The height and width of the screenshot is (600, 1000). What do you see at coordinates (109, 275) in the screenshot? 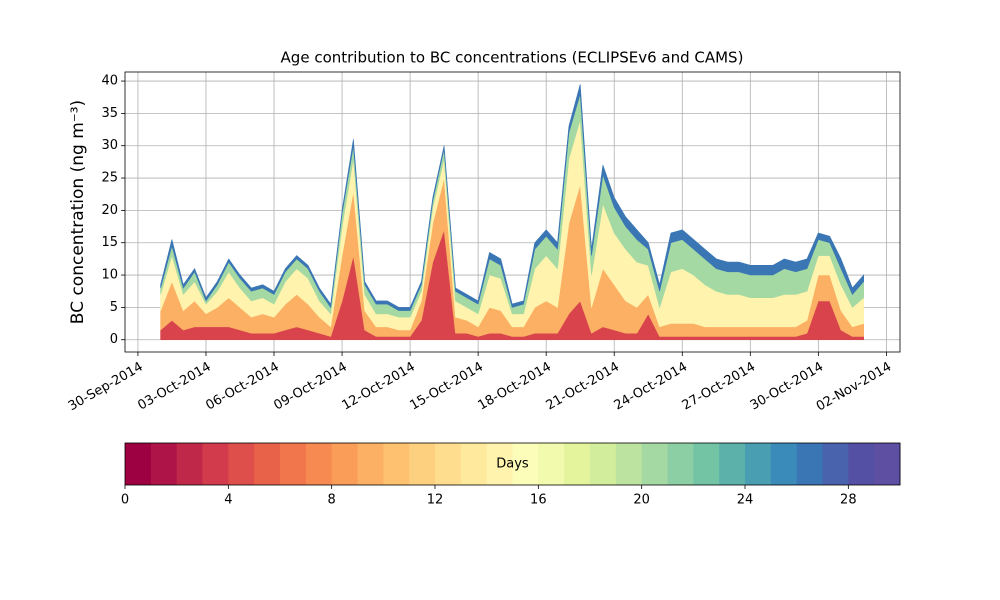
I see `y-tick-label: 10` at bounding box center [109, 275].